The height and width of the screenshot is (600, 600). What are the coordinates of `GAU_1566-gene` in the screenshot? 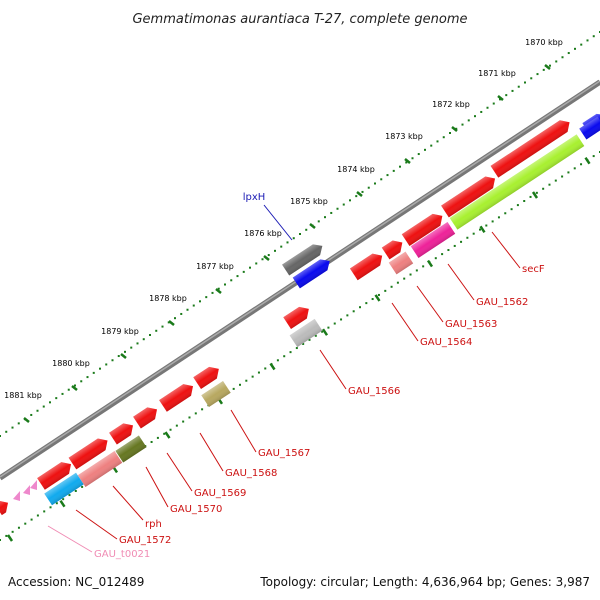 It's located at (306, 333).